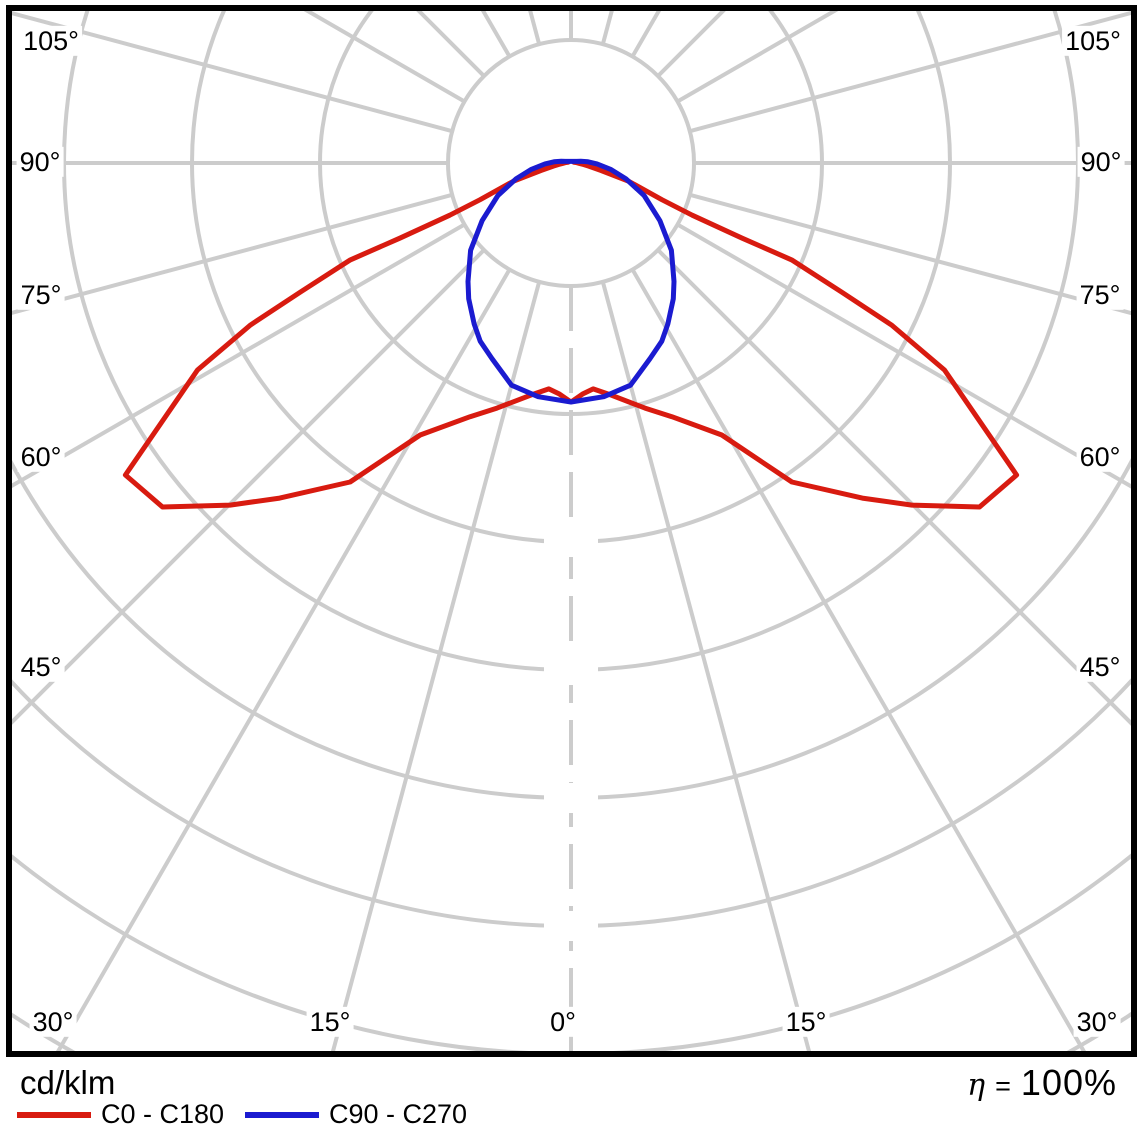 The width and height of the screenshot is (1143, 1143). I want to click on legend-item-c0-c180: C0 - C180, so click(120, 1114).